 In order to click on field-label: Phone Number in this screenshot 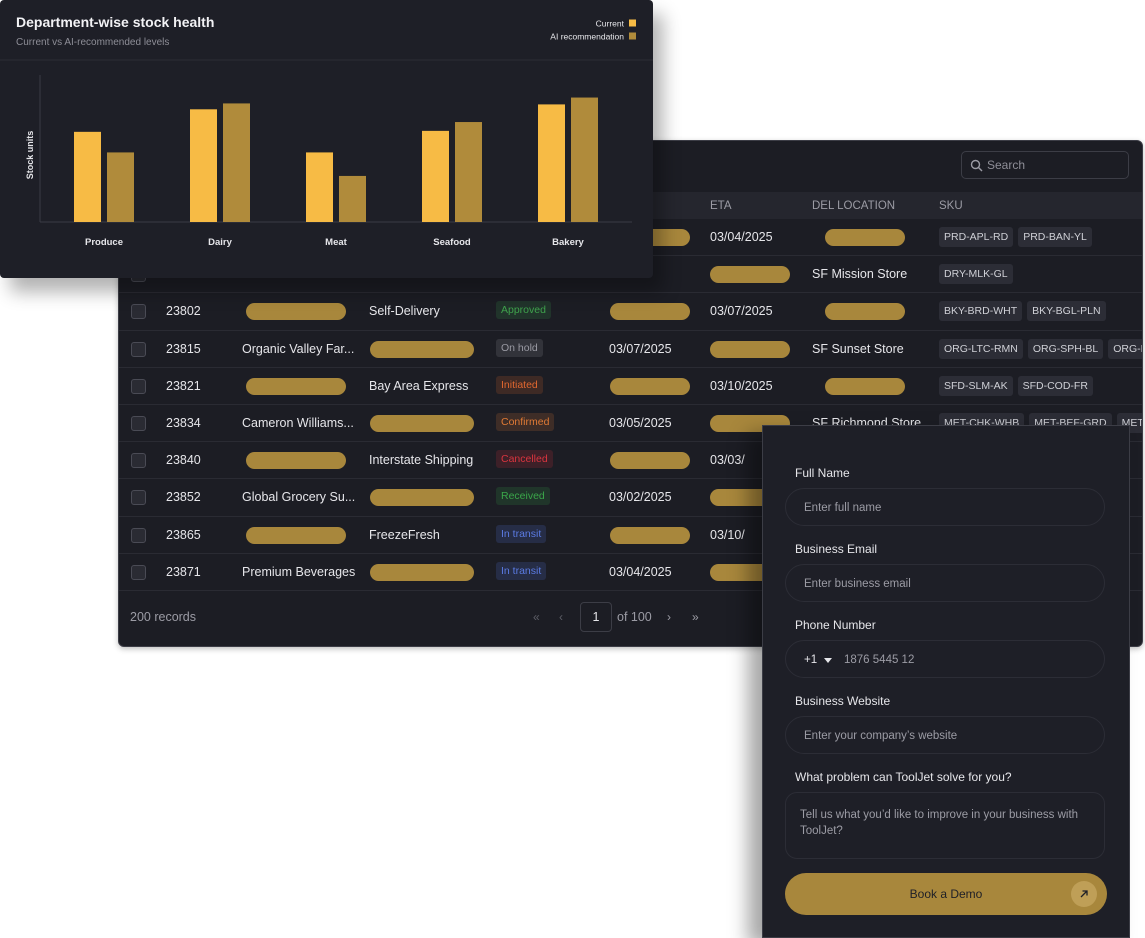, I will do `click(835, 625)`.